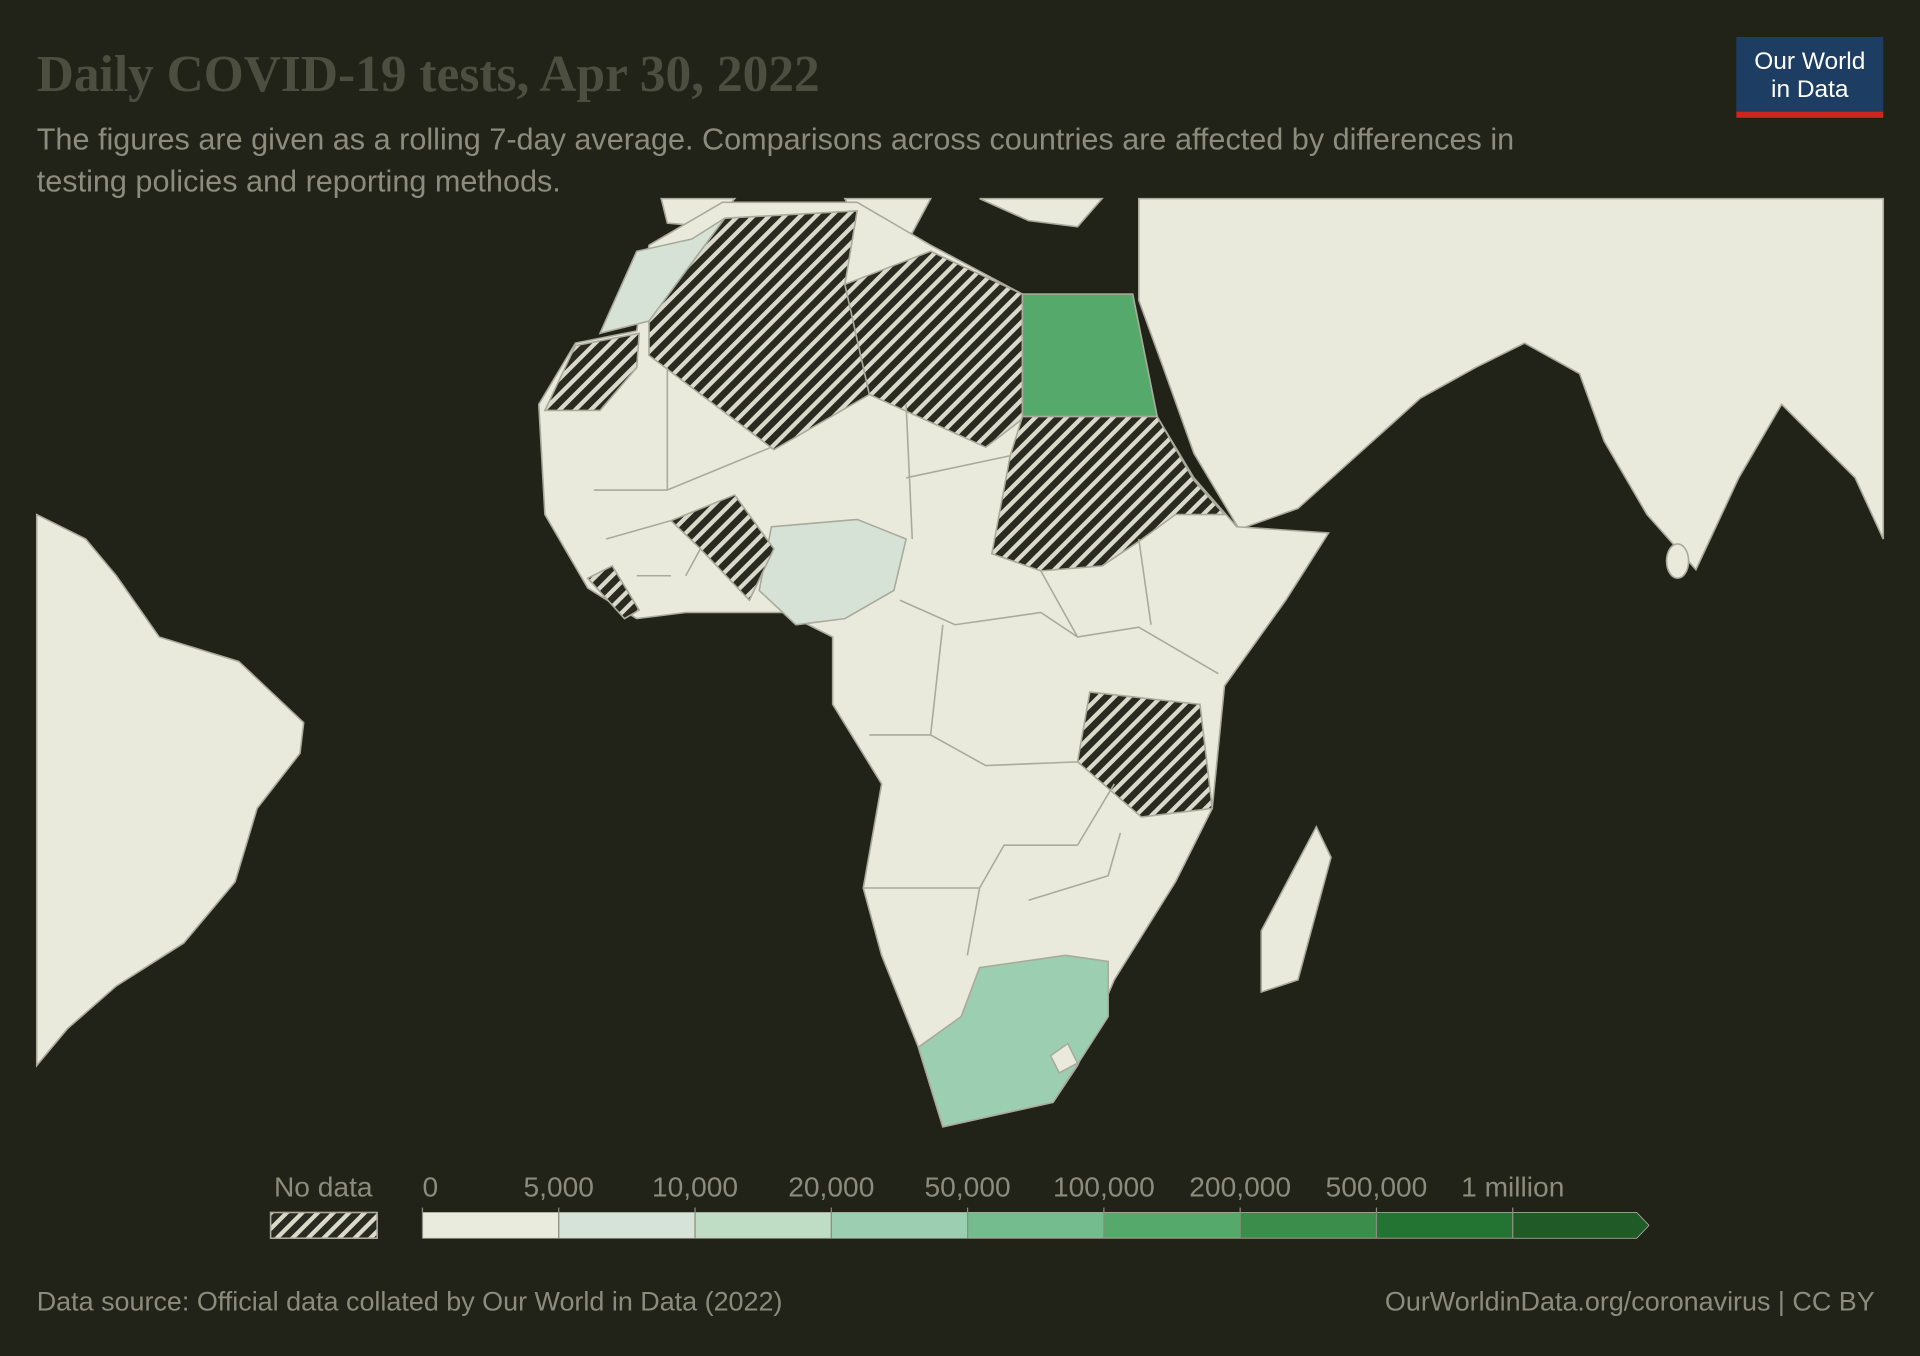  Describe the element at coordinates (323, 1187) in the screenshot. I see `no-data-label: No data` at that location.